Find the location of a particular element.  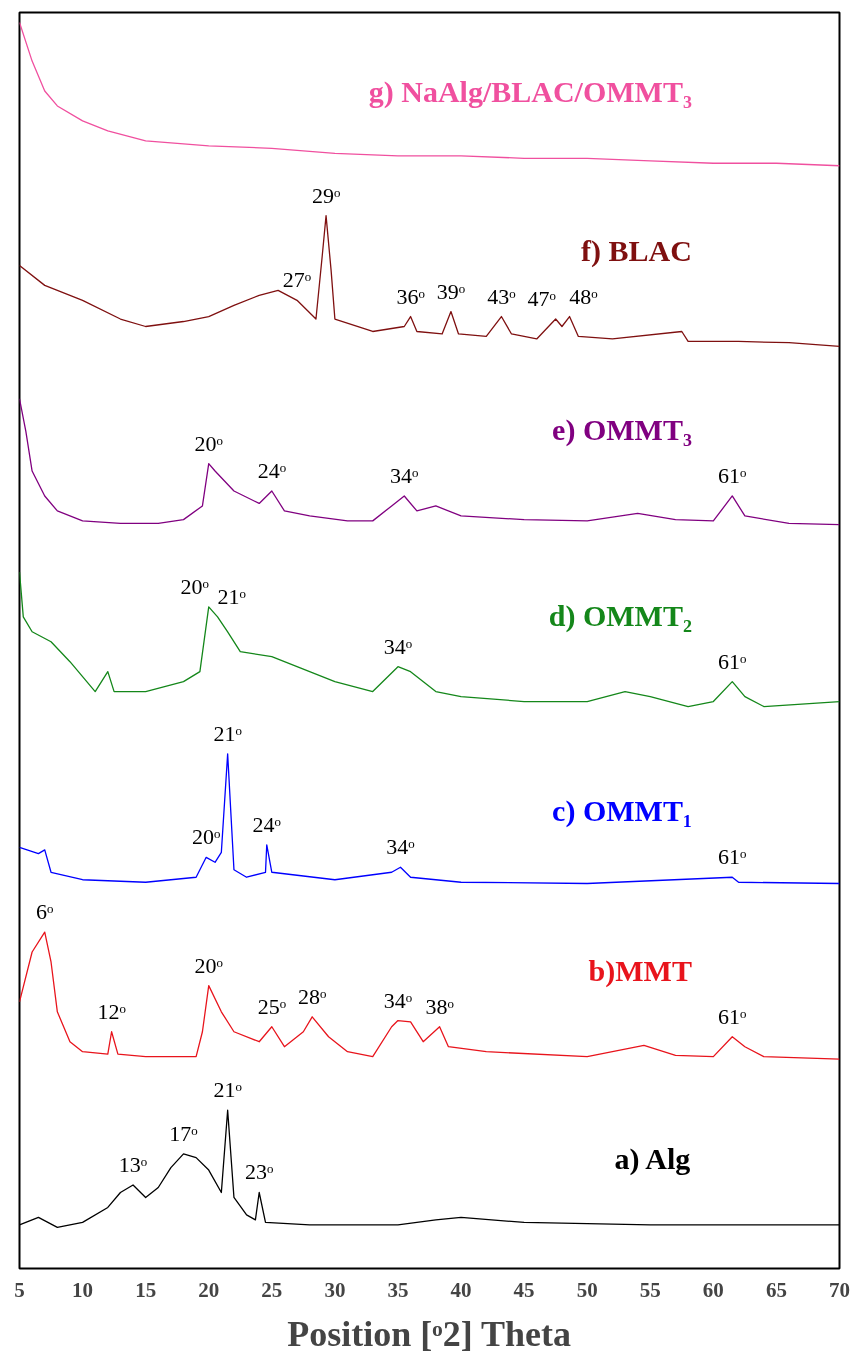

series-label: f) BLAC is located at coordinates (636, 250).